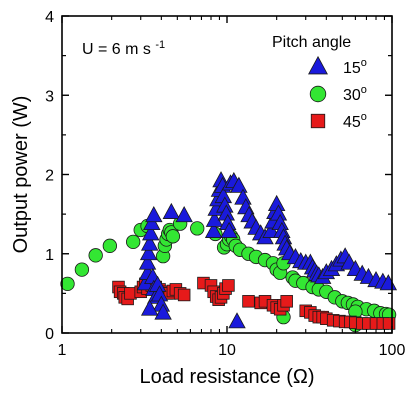 The height and width of the screenshot is (394, 406). Describe the element at coordinates (116, 49) in the screenshot. I see `wind-speed-text: U = 6 m s` at that location.